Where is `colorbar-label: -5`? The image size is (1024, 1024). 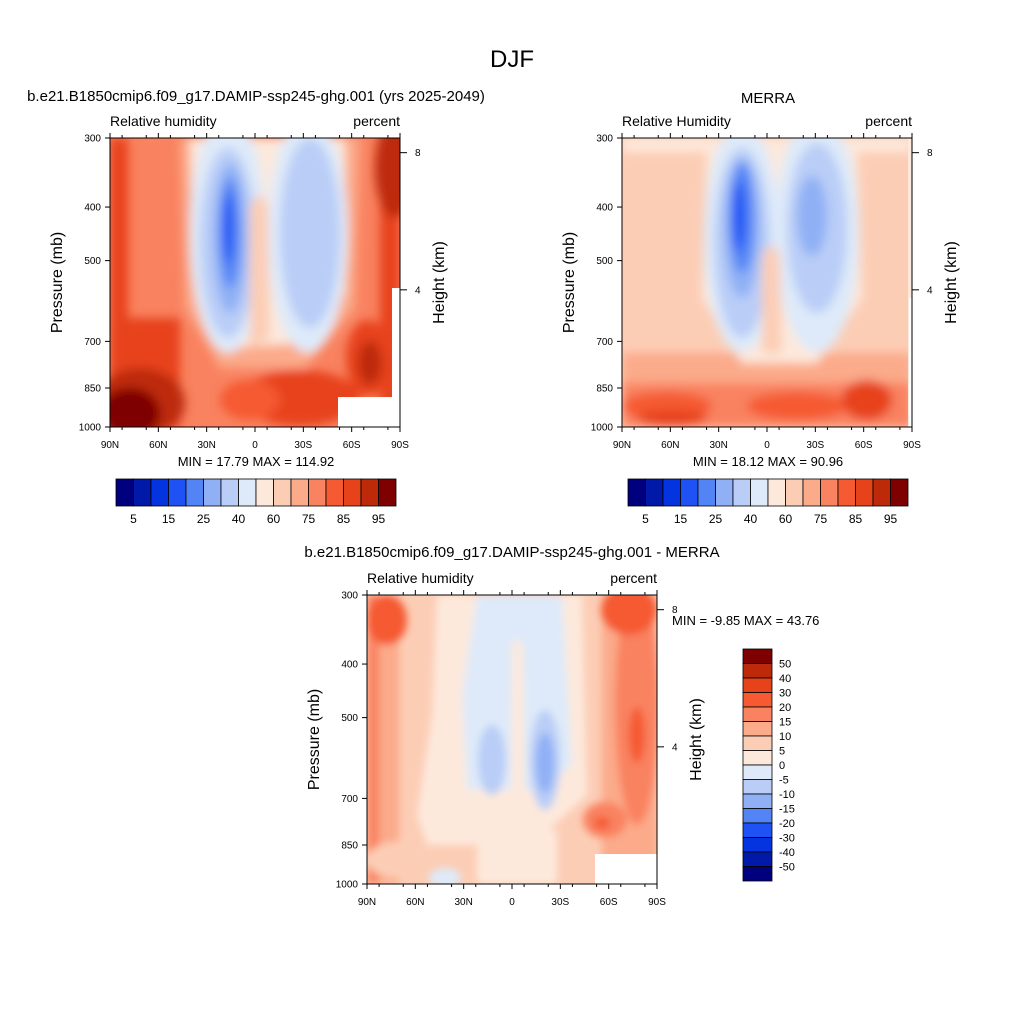 colorbar-label: -5 is located at coordinates (784, 781).